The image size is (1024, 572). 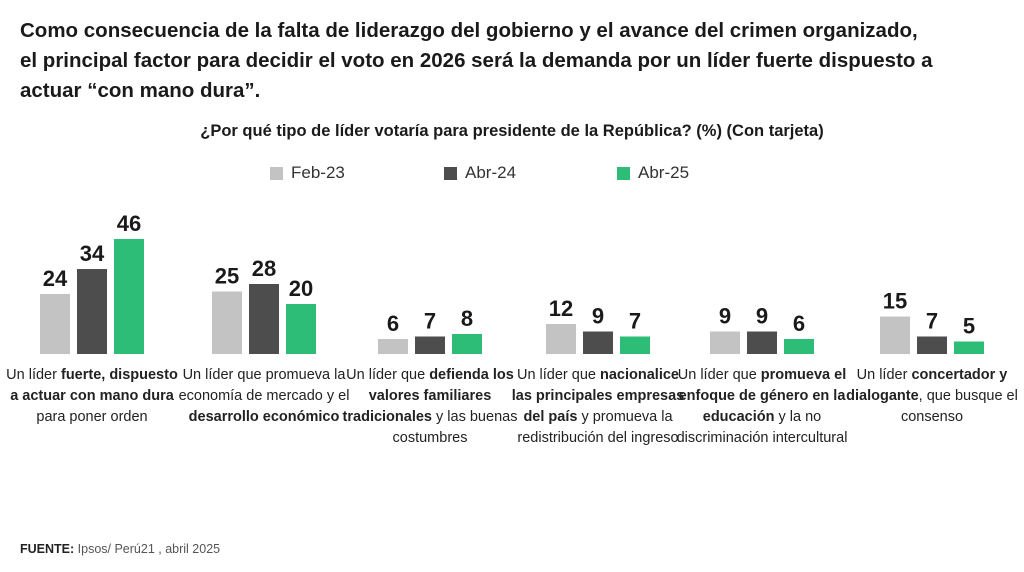 I want to click on bar-abr25-cat1, so click(x=129, y=296).